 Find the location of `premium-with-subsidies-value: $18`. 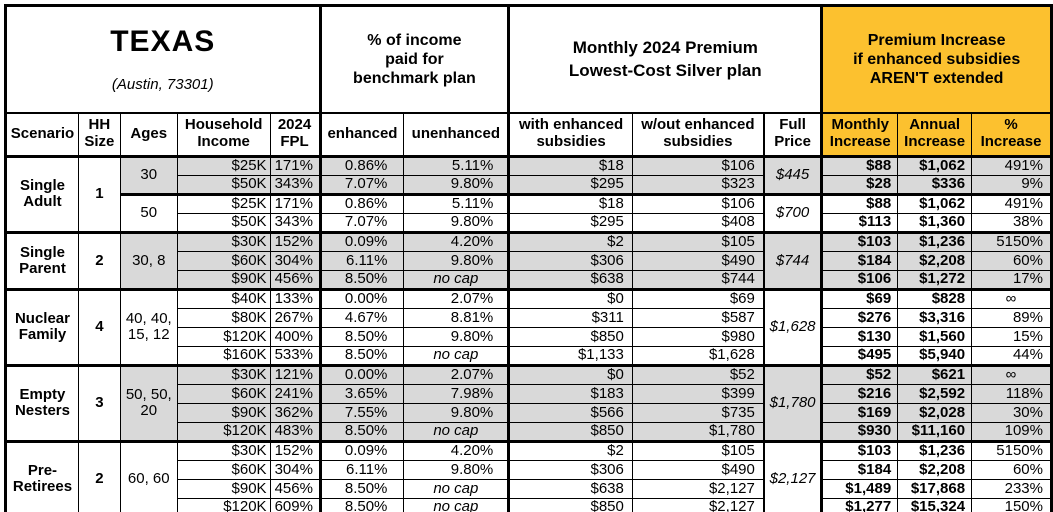

premium-with-subsidies-value: $18 is located at coordinates (570, 203).